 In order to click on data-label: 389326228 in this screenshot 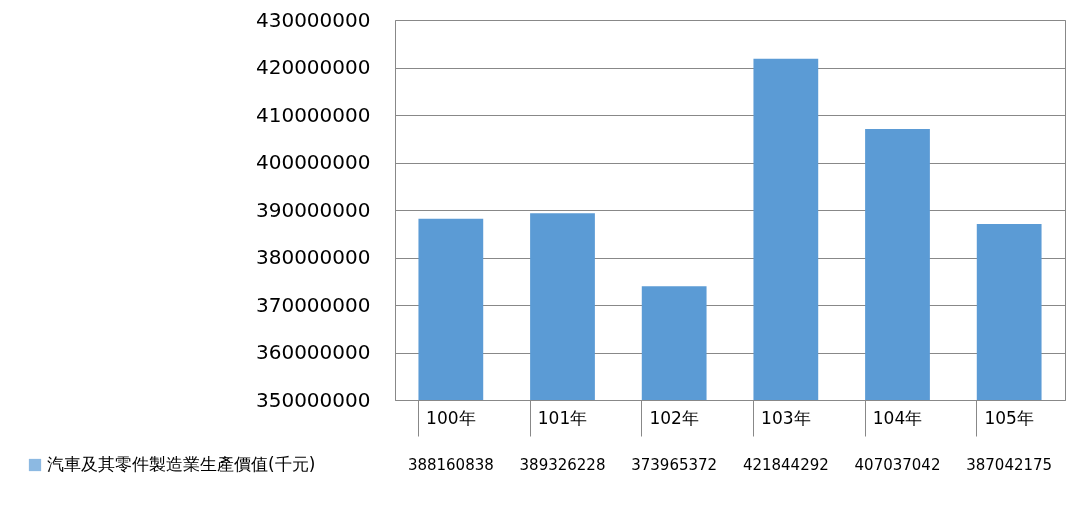, I will do `click(562, 465)`.